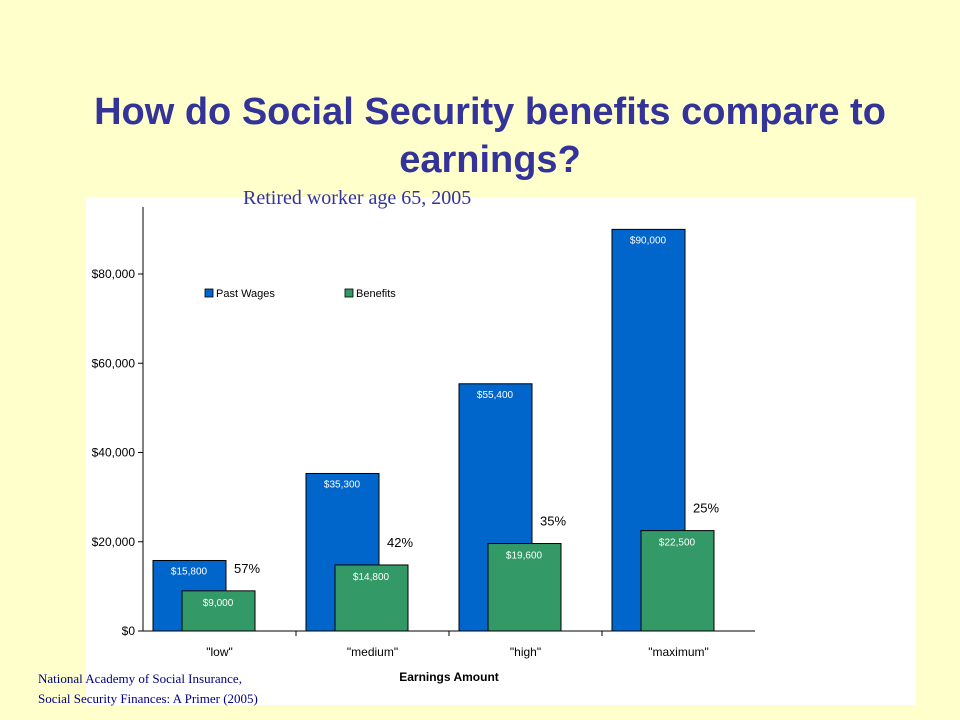 This screenshot has height=720, width=960. I want to click on y-tick-label: $40,000, so click(114, 453).